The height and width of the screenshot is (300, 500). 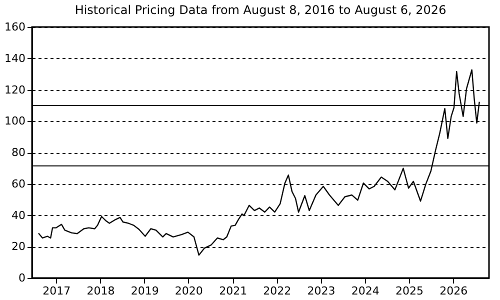 I want to click on y-tick-label: 140, so click(x=15, y=58).